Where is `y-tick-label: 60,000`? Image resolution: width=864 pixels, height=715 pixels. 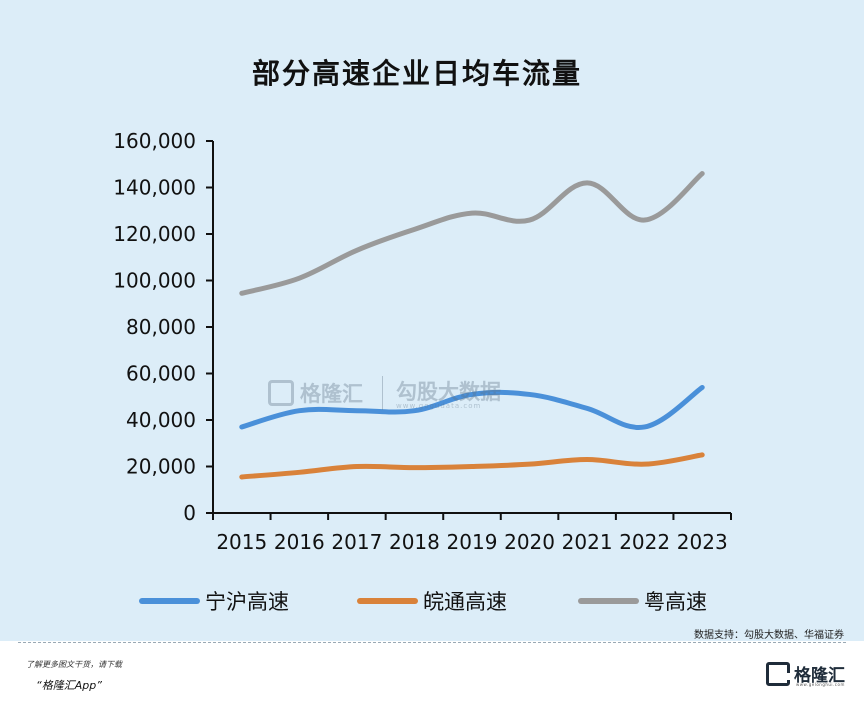
y-tick-label: 60,000 is located at coordinates (161, 374).